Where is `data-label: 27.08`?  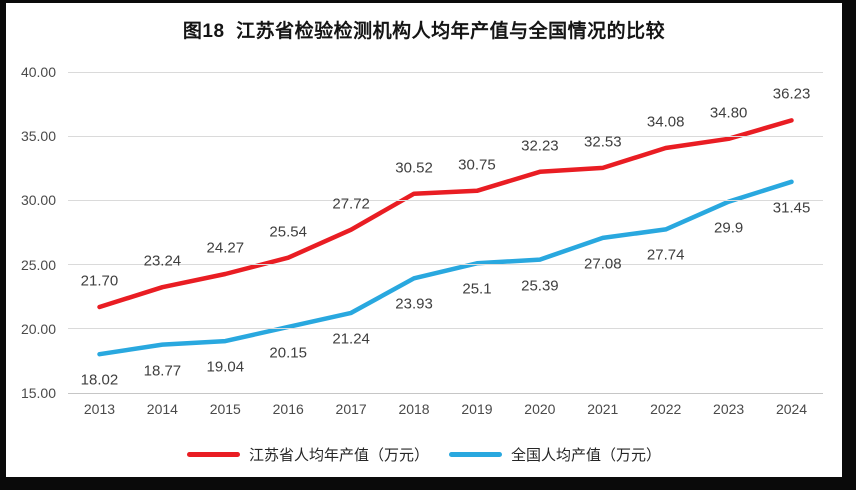 data-label: 27.08 is located at coordinates (603, 264).